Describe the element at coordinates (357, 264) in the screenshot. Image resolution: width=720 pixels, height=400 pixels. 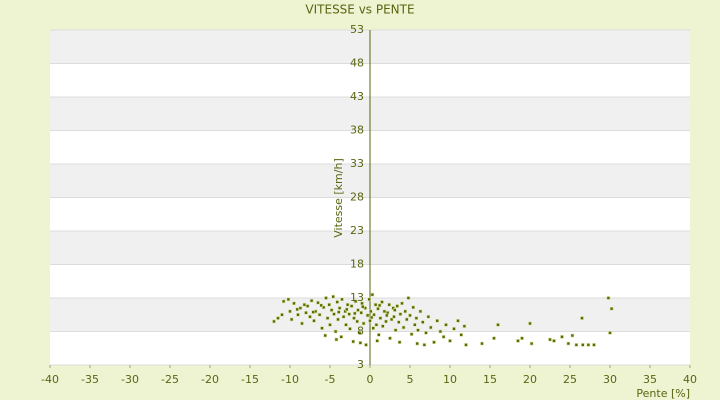
I see `y-tick-label: 18` at that location.